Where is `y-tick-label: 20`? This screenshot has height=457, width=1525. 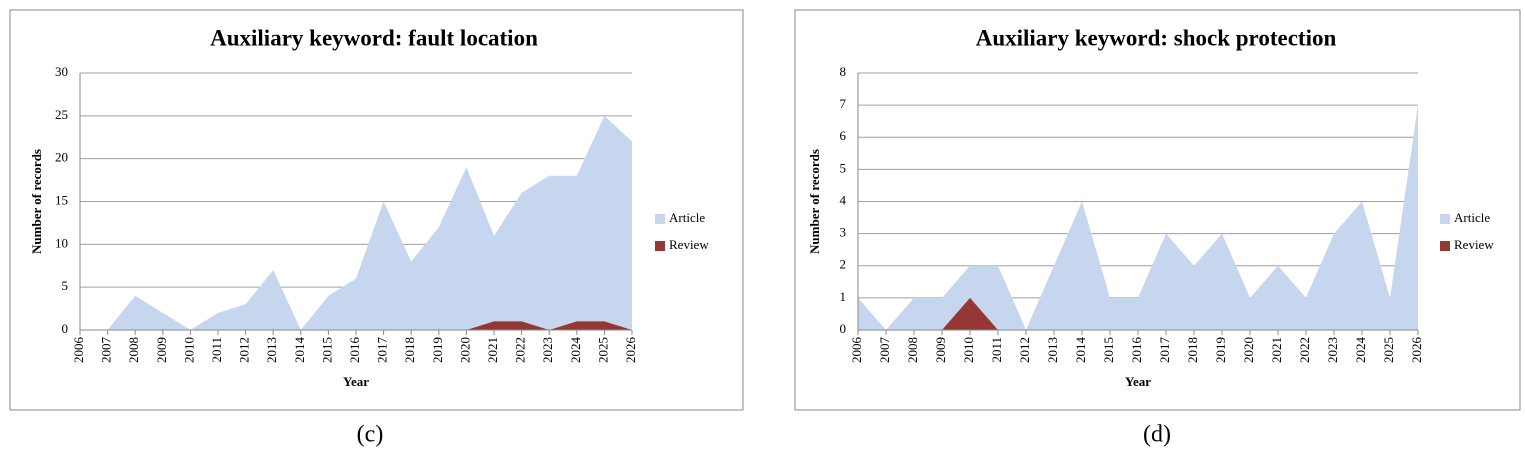
y-tick-label: 20 is located at coordinates (61, 157).